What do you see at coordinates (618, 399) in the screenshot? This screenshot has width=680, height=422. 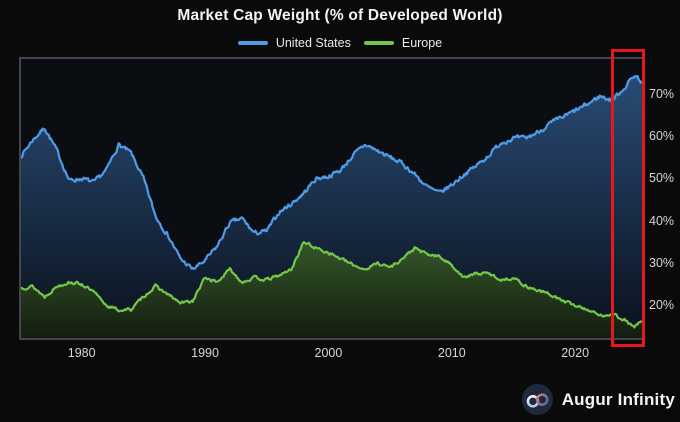 I see `brand-name: Augur Infinity` at bounding box center [618, 399].